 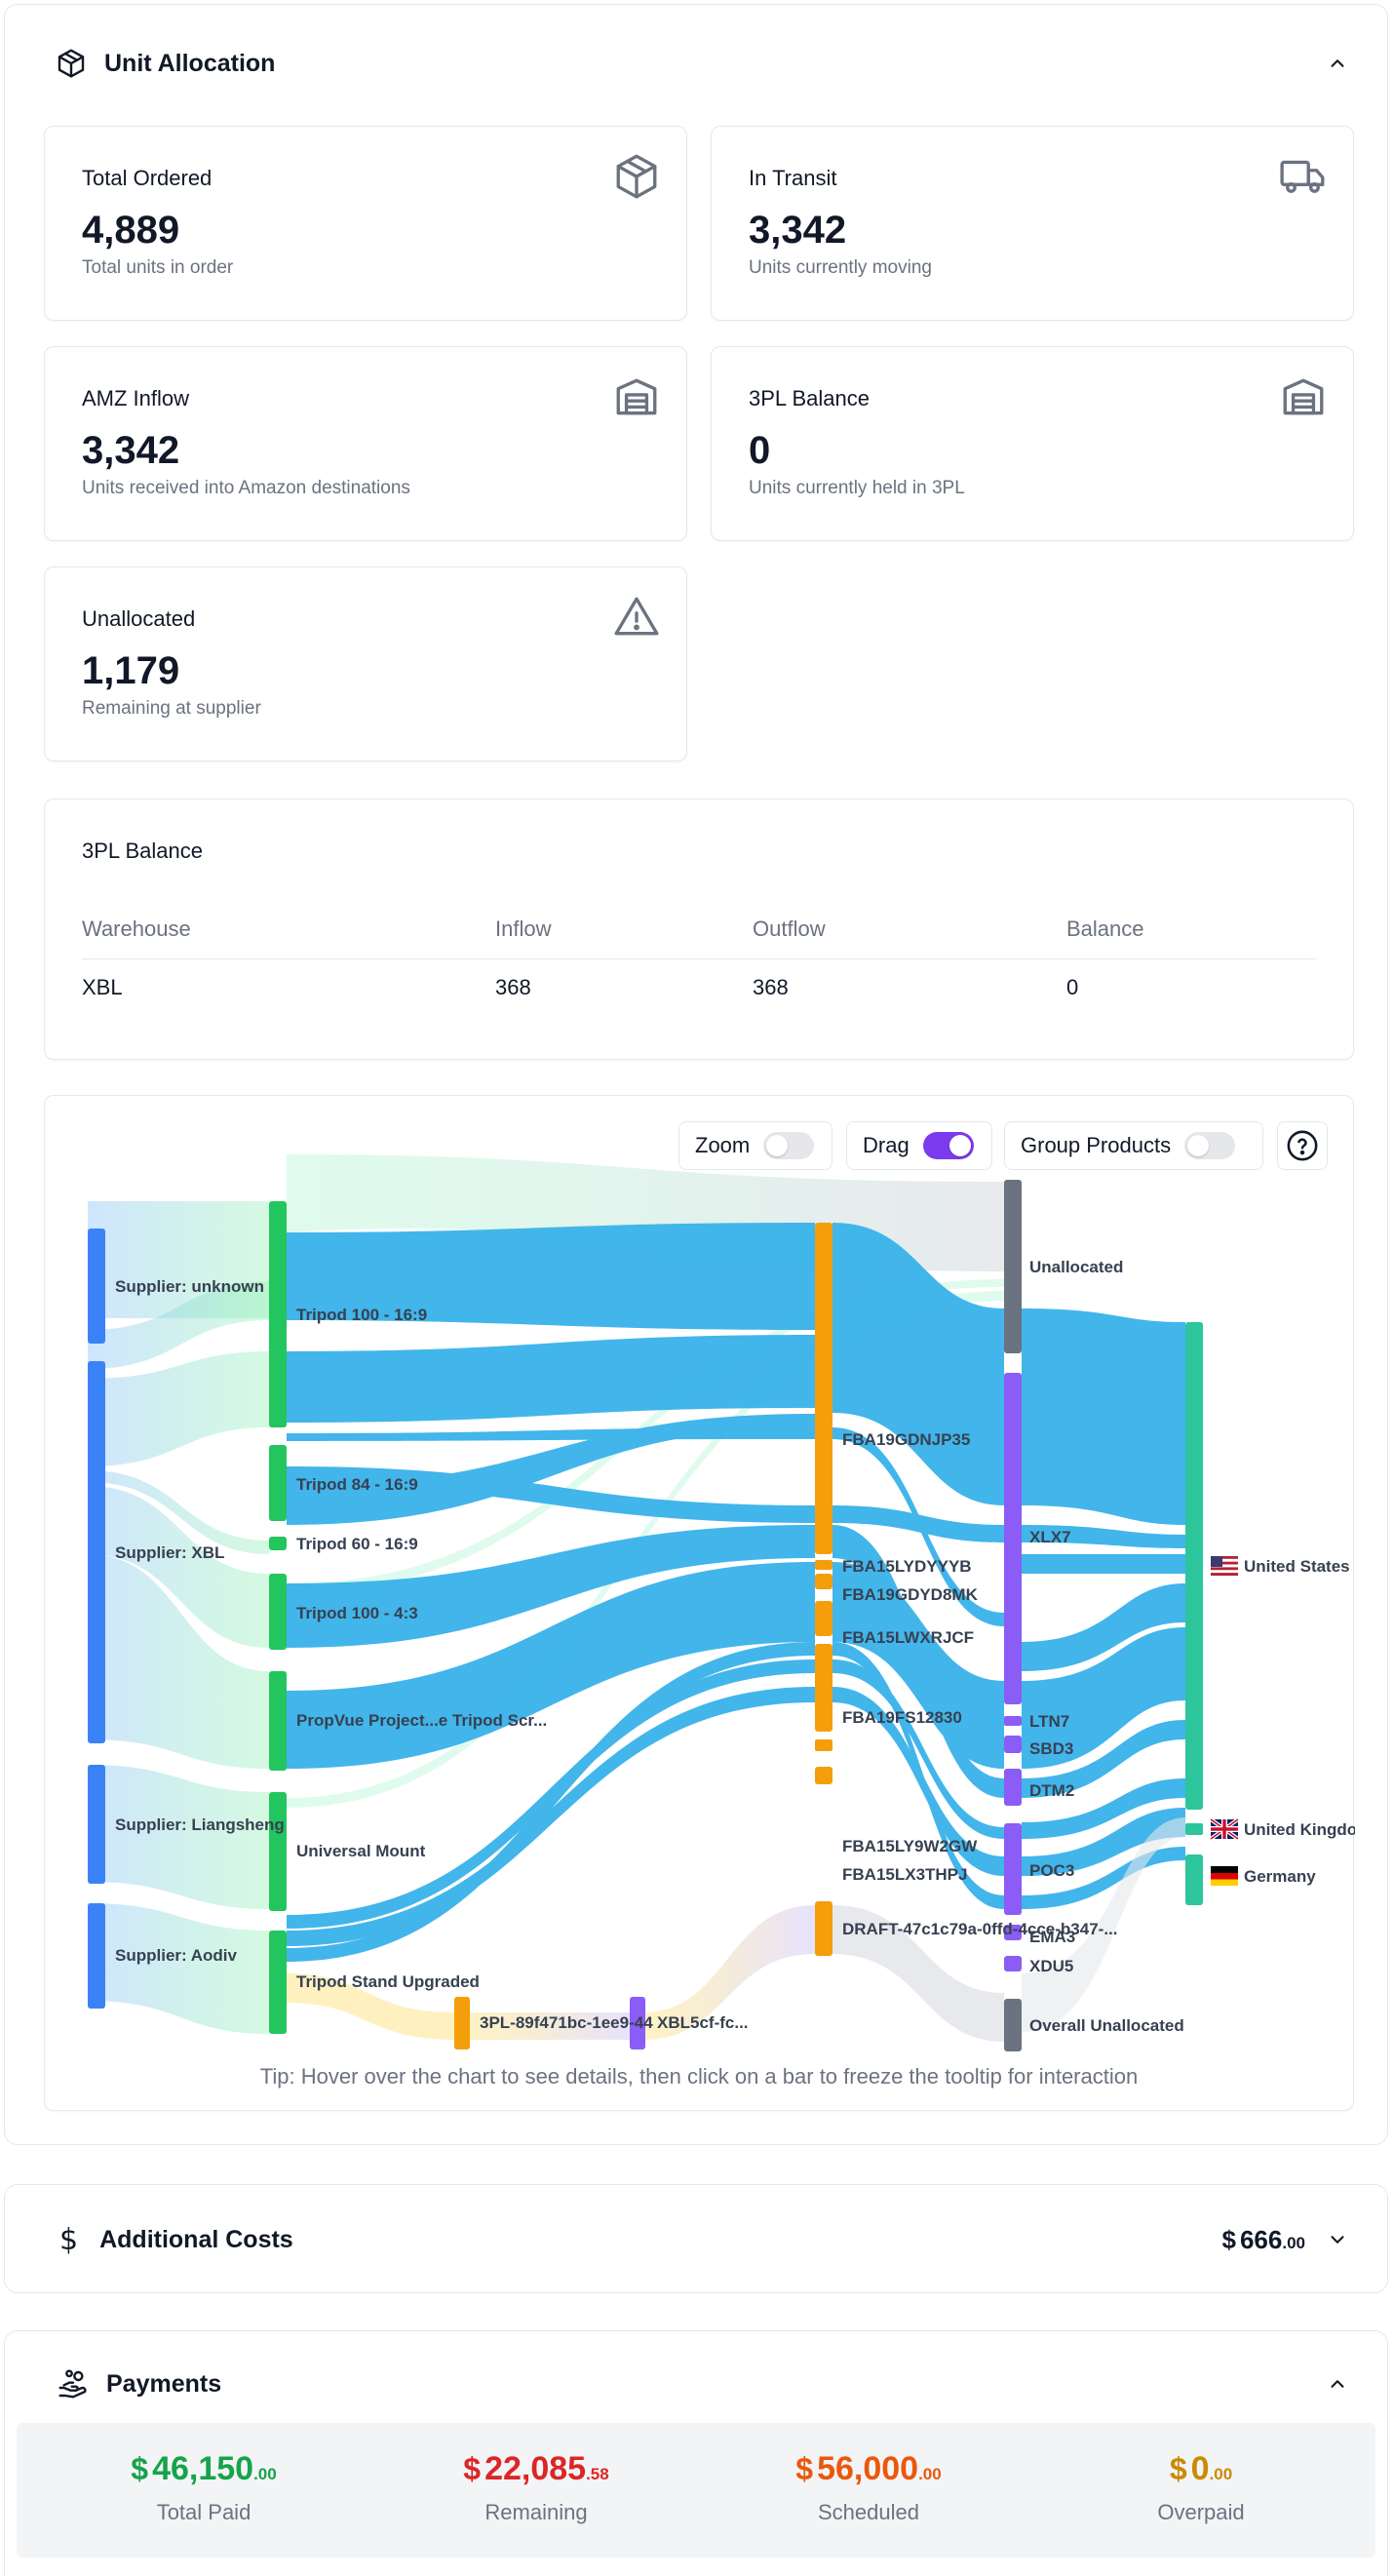 What do you see at coordinates (1133, 1145) in the screenshot?
I see `group-products-toggle-control: Group Products` at bounding box center [1133, 1145].